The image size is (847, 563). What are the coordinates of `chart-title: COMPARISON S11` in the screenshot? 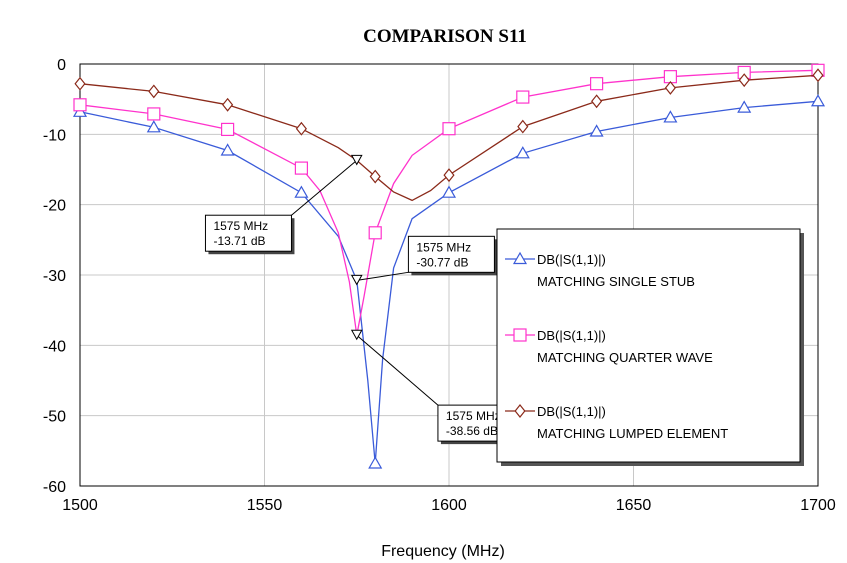 It's located at (445, 36).